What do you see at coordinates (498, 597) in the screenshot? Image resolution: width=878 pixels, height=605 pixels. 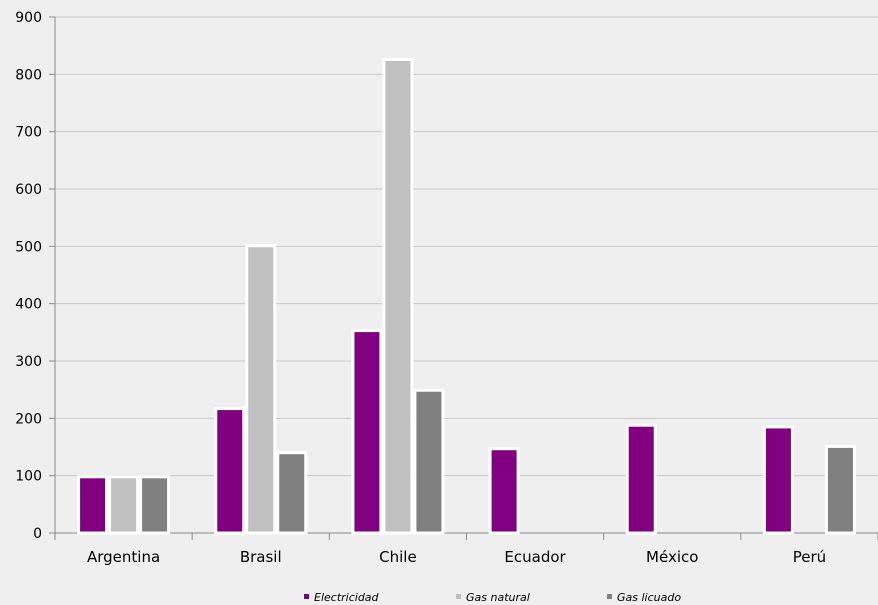 I see `legend-label: Gas natural` at bounding box center [498, 597].